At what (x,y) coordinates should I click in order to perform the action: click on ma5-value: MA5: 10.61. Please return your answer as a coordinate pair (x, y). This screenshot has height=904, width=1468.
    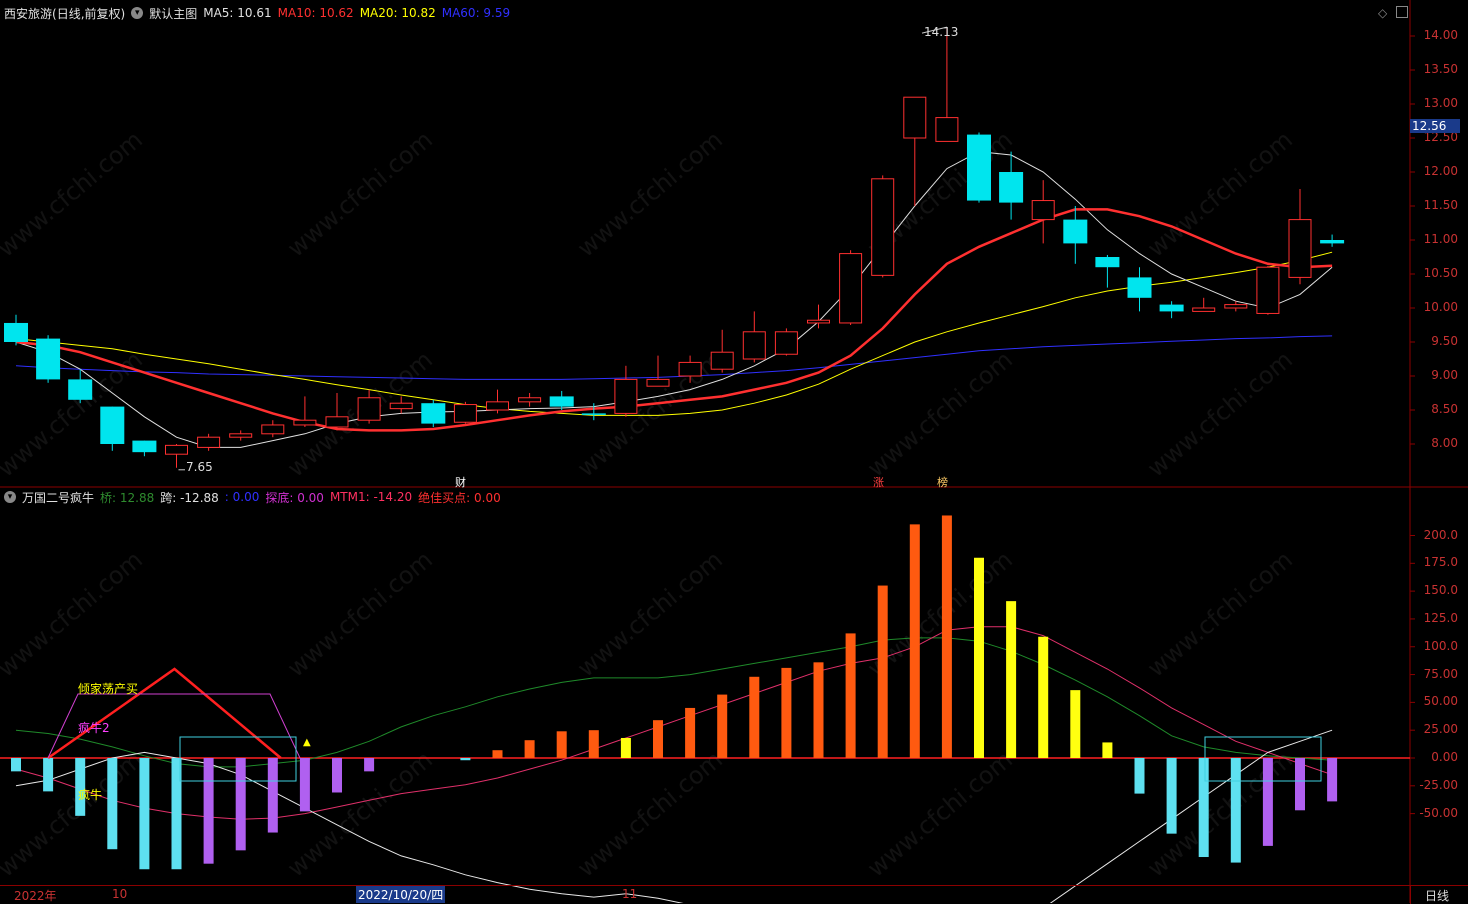
    Looking at the image, I should click on (237, 13).